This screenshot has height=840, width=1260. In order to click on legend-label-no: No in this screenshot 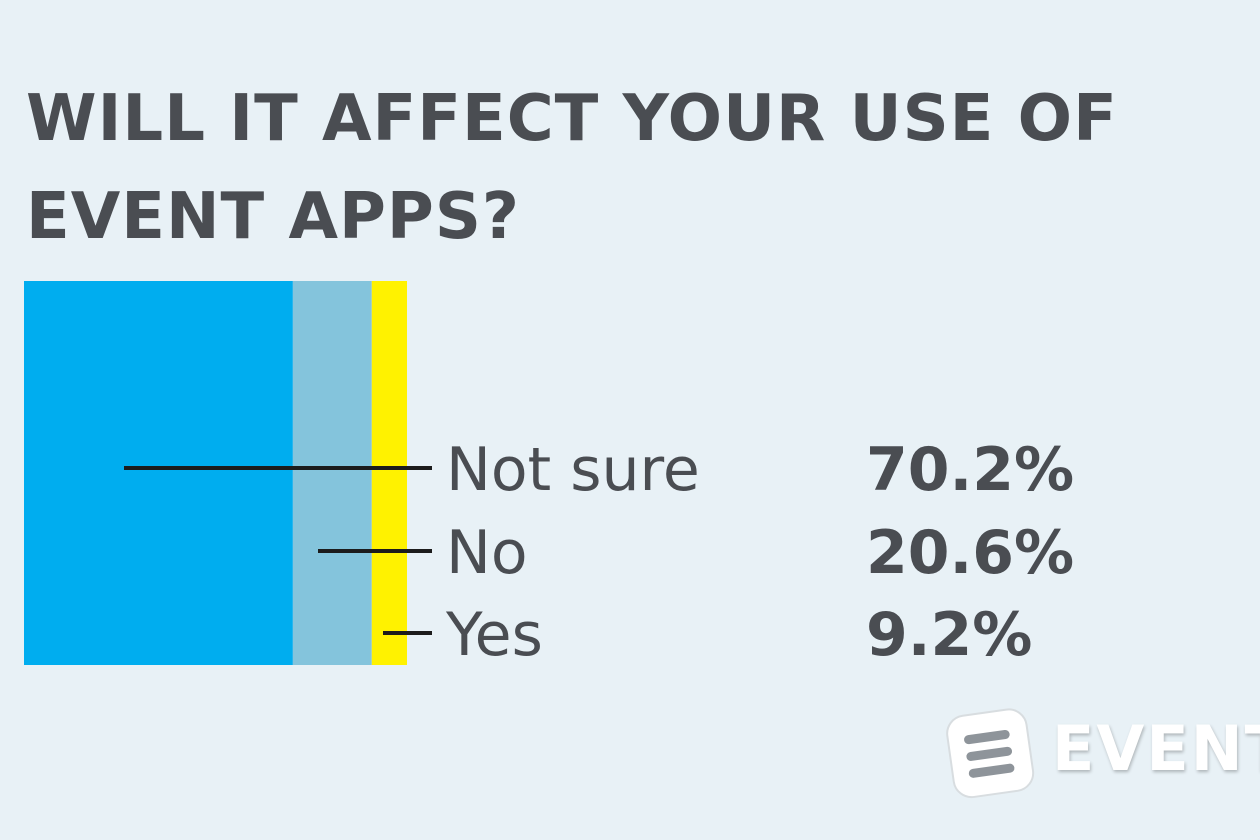, I will do `click(487, 553)`.